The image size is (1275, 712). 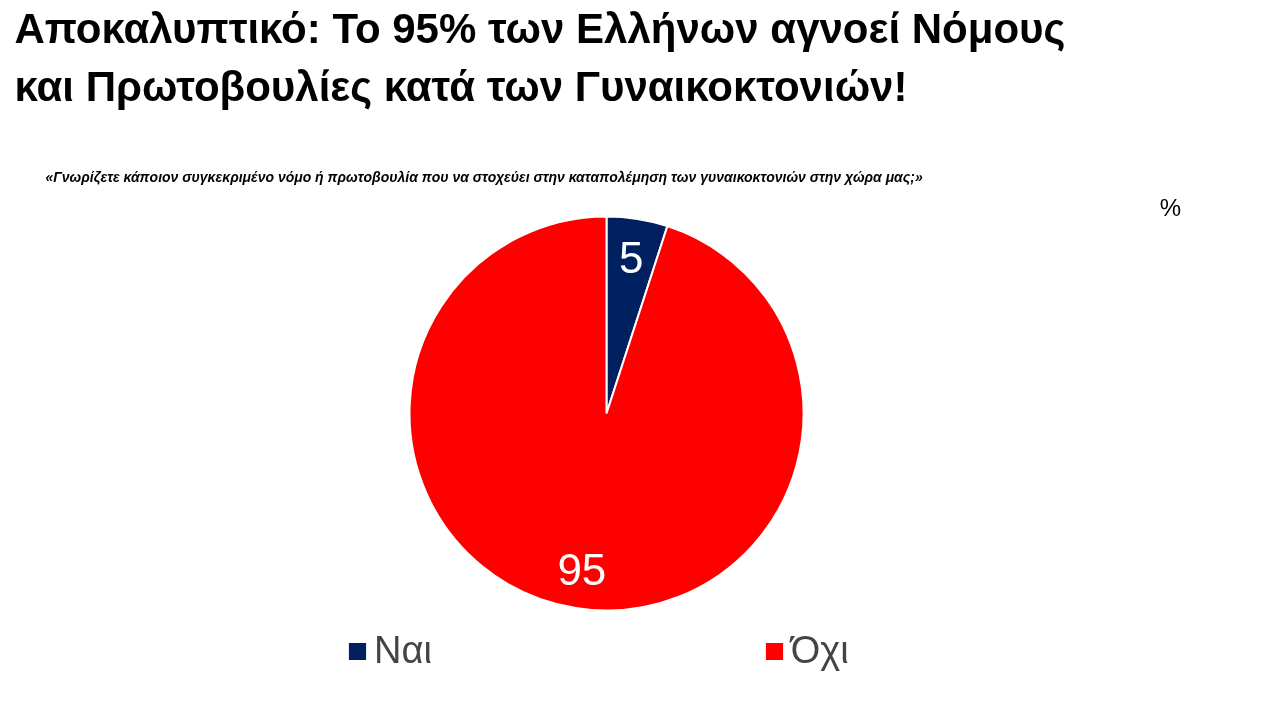 What do you see at coordinates (403, 650) in the screenshot?
I see `legend-label: Ναι` at bounding box center [403, 650].